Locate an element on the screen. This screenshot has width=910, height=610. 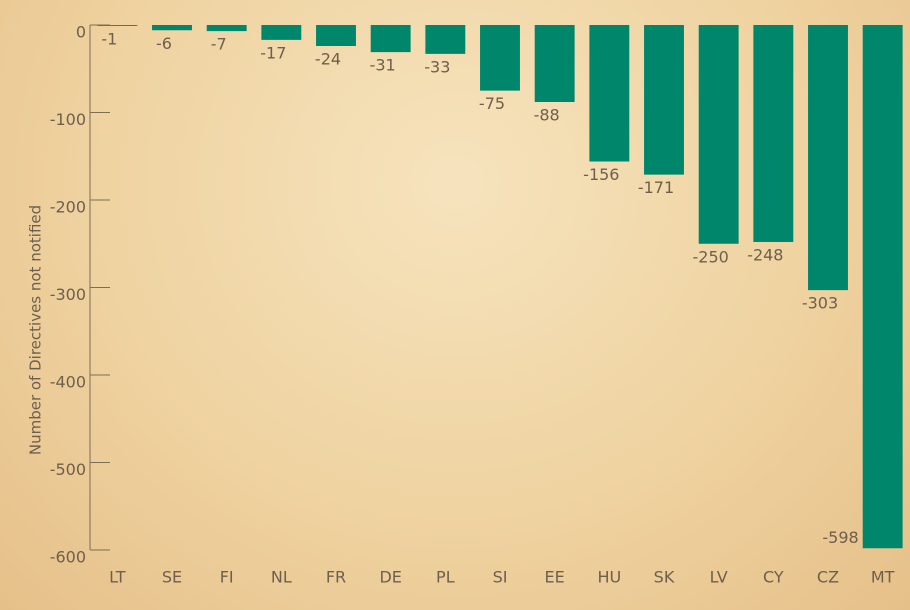
x-tick-label: SK is located at coordinates (664, 577).